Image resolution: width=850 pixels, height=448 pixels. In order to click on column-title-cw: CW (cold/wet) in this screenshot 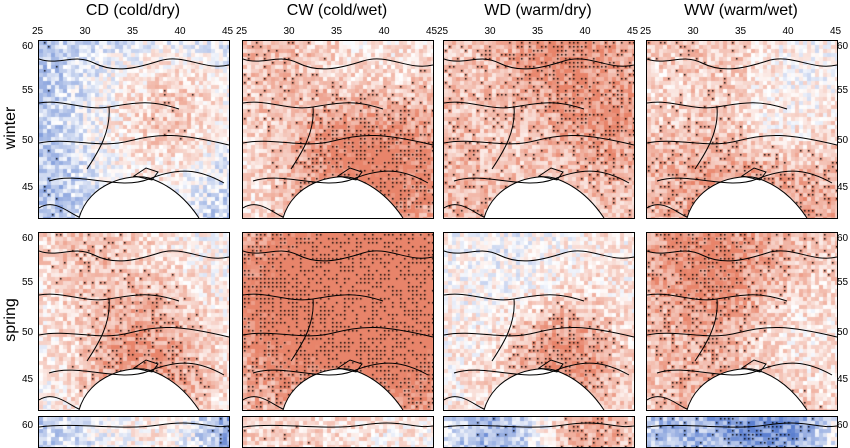, I will do `click(337, 10)`.